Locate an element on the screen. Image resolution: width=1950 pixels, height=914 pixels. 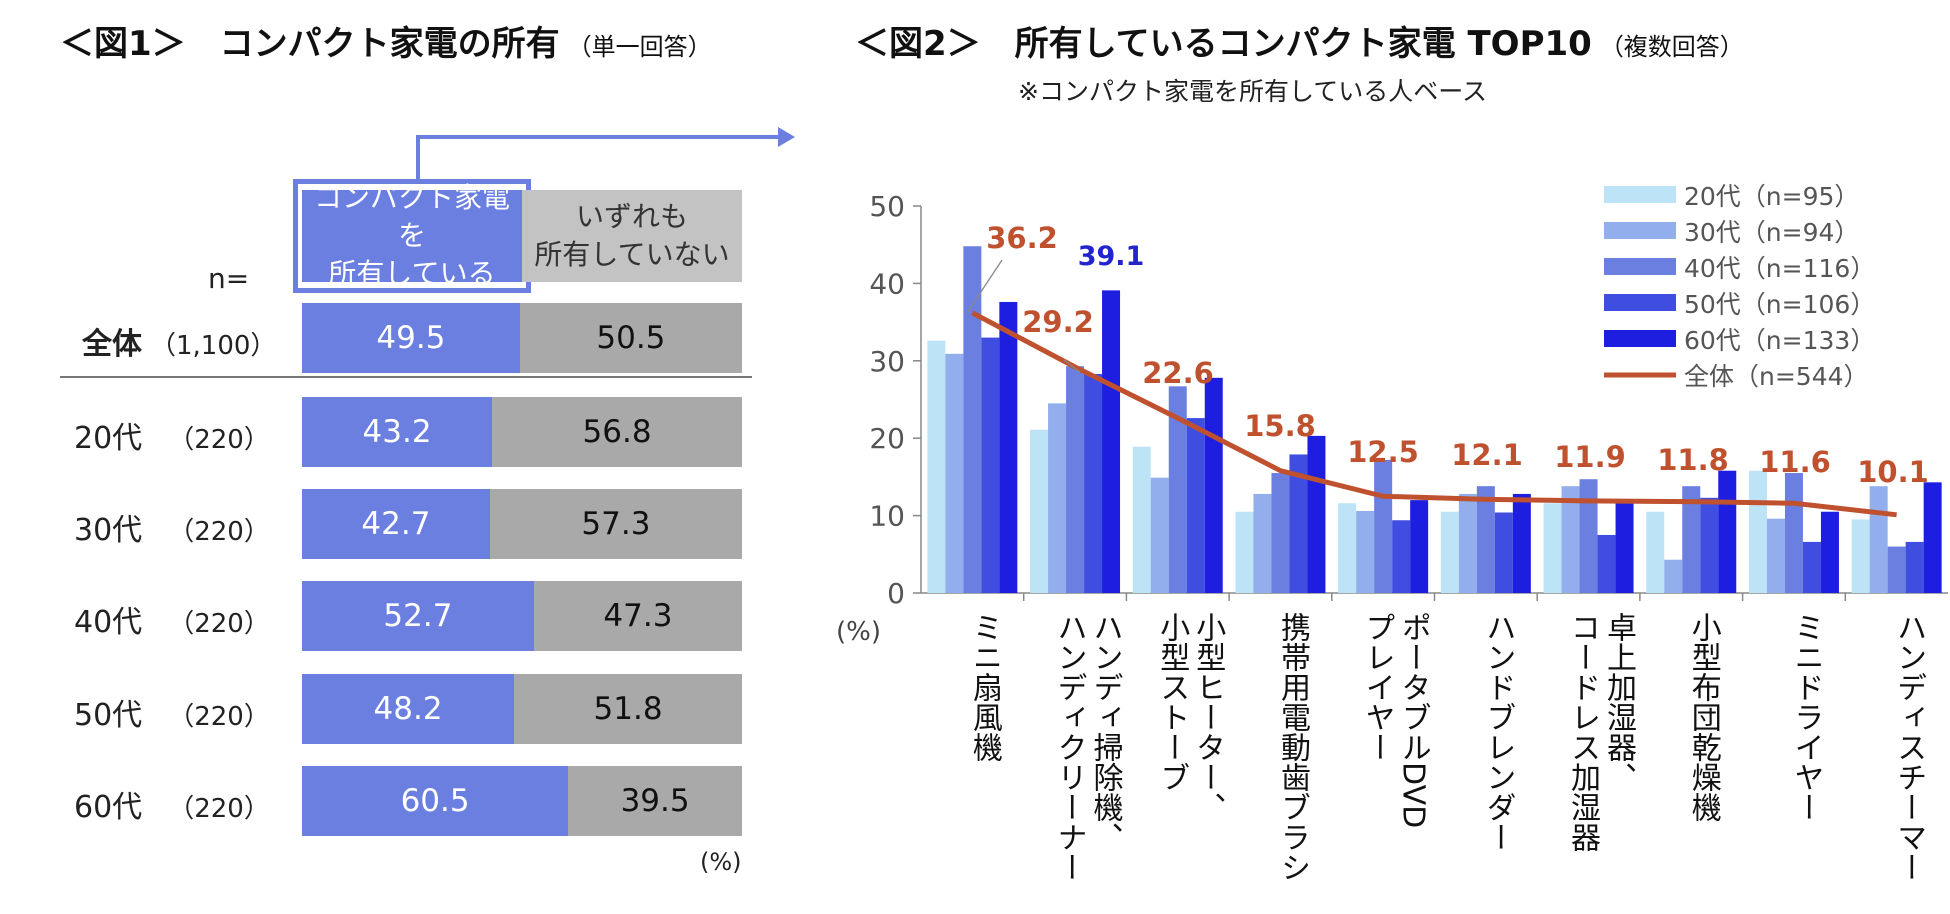
line-value-label: 11.6 is located at coordinates (1795, 462).